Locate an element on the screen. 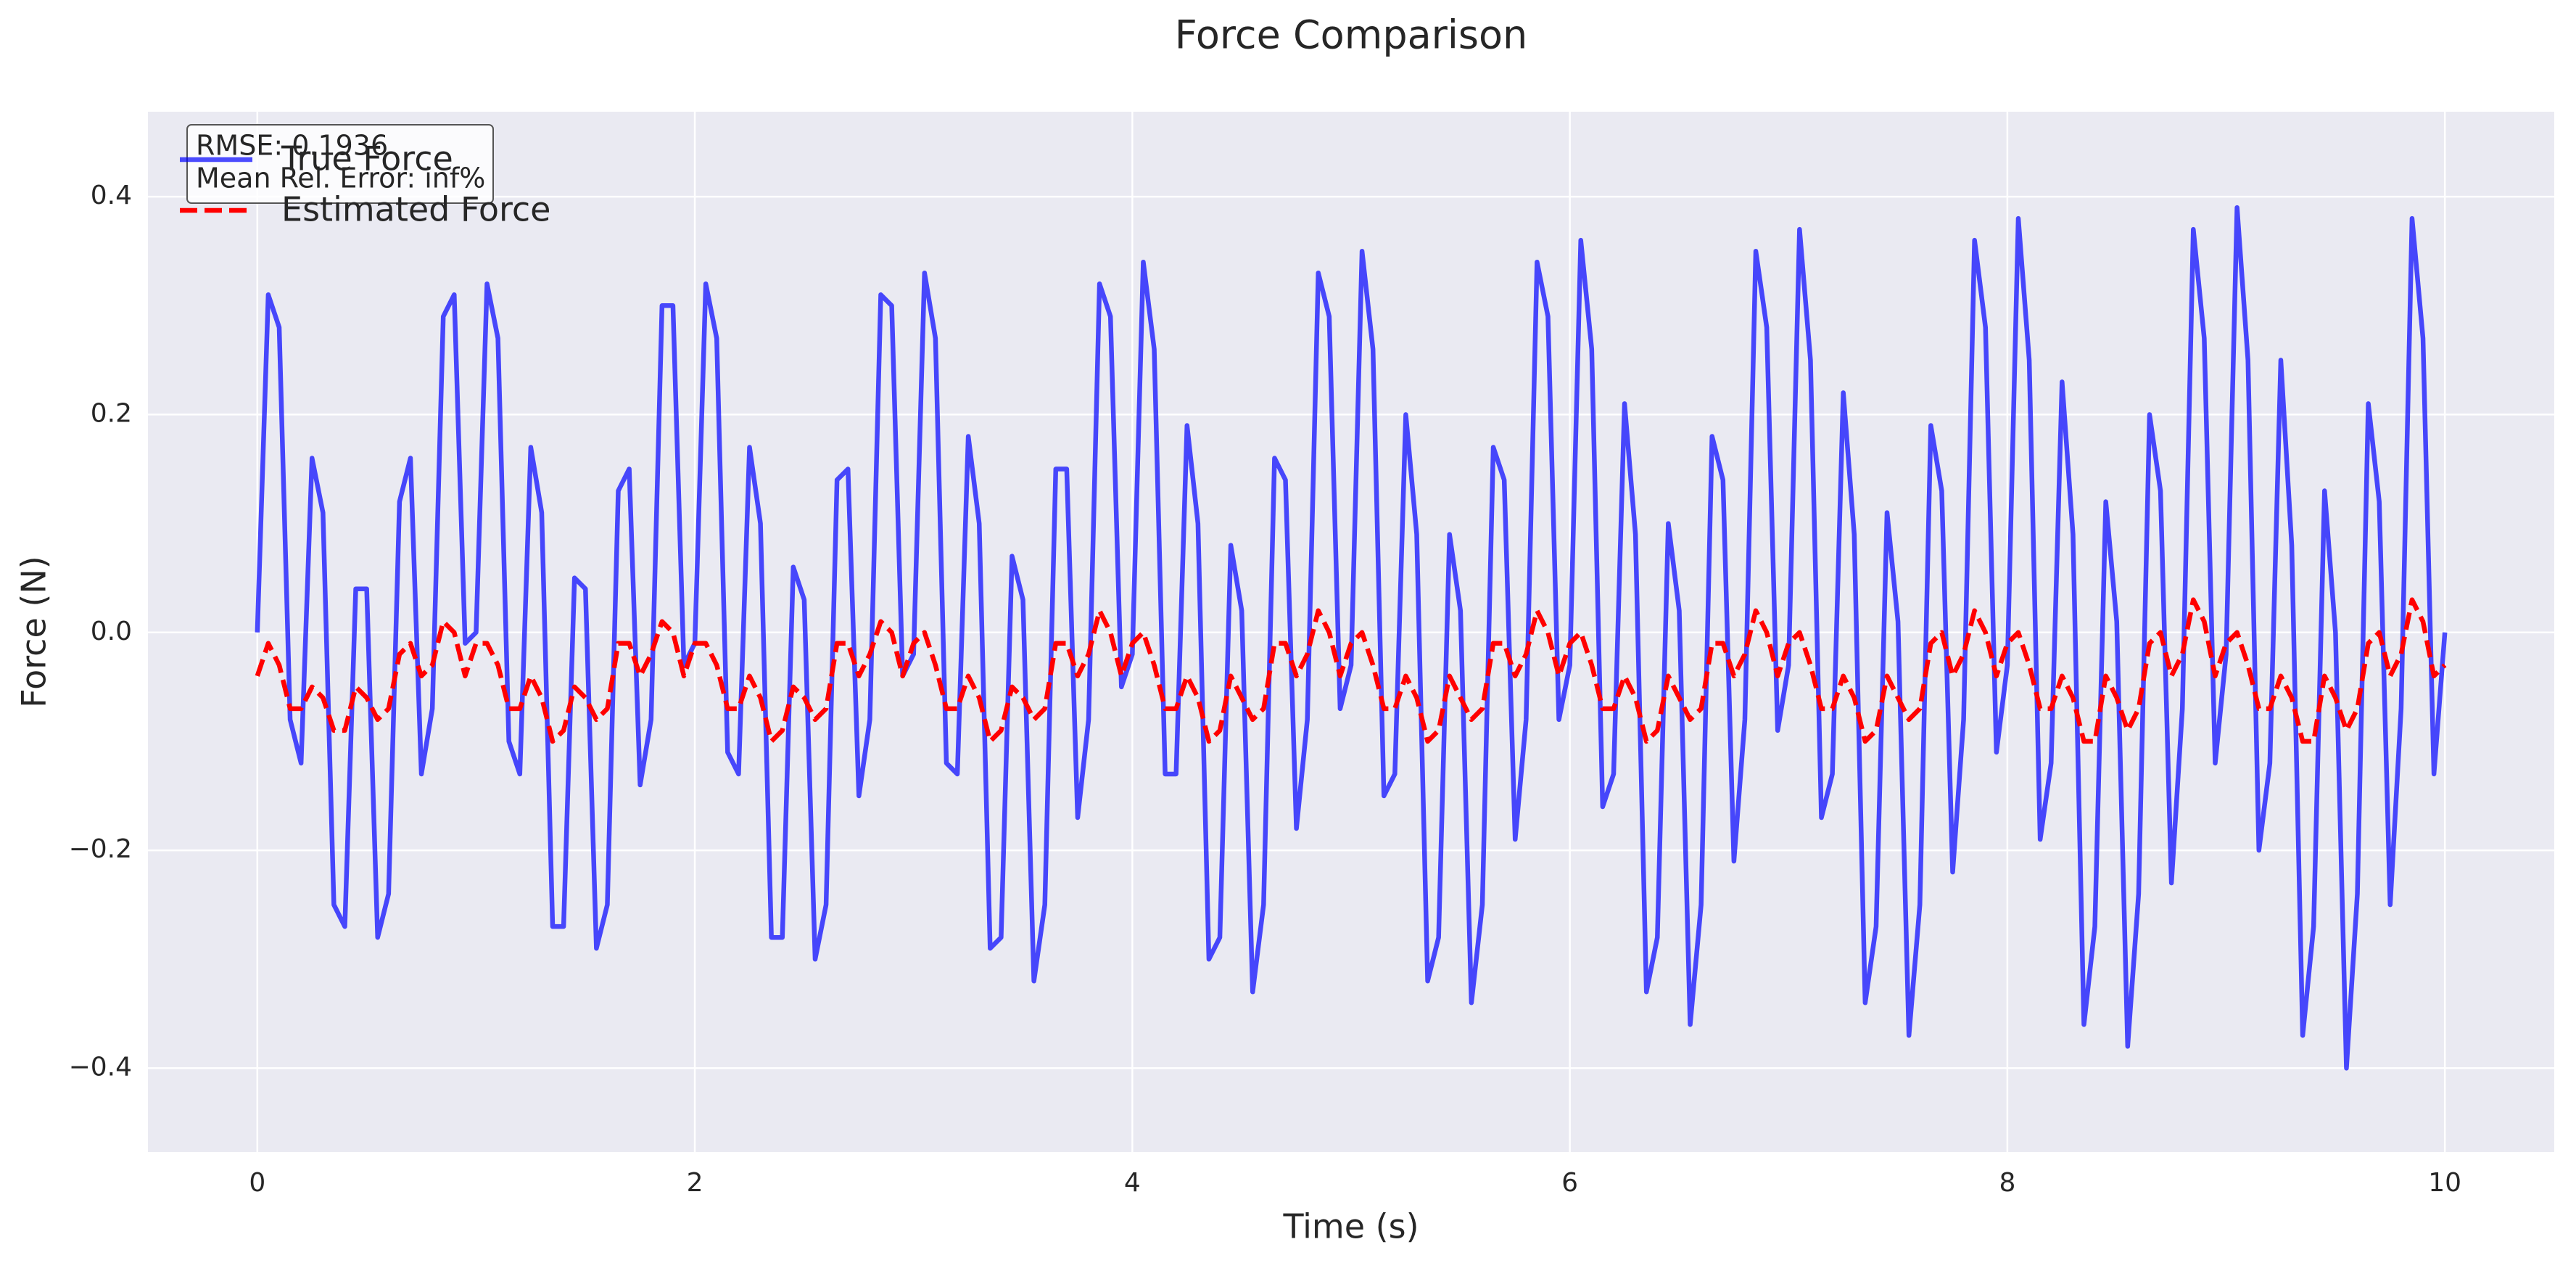 Image resolution: width=2576 pixels, height=1271 pixels. legend-label: True Force is located at coordinates (367, 158).